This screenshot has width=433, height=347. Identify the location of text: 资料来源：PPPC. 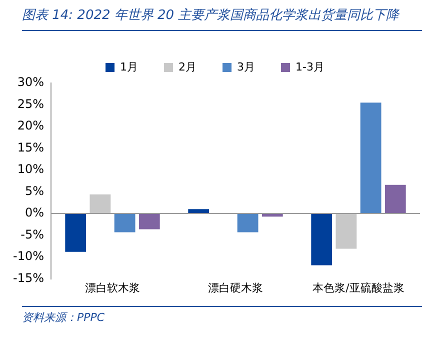
(222, 315).